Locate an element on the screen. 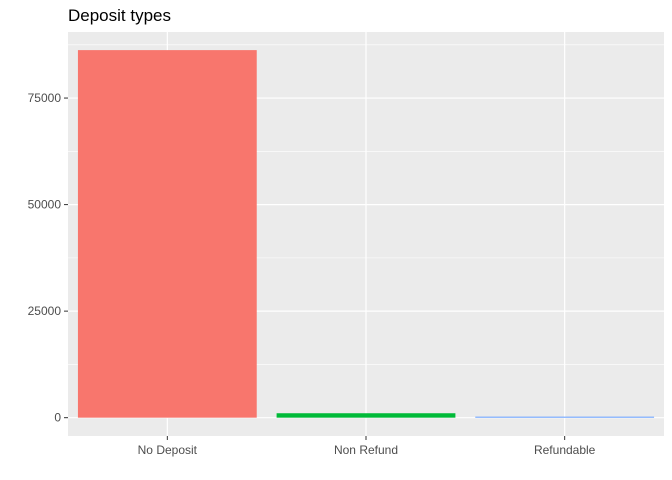 Image resolution: width=672 pixels, height=480 pixels. x-tick-label: No Deposit is located at coordinates (168, 450).